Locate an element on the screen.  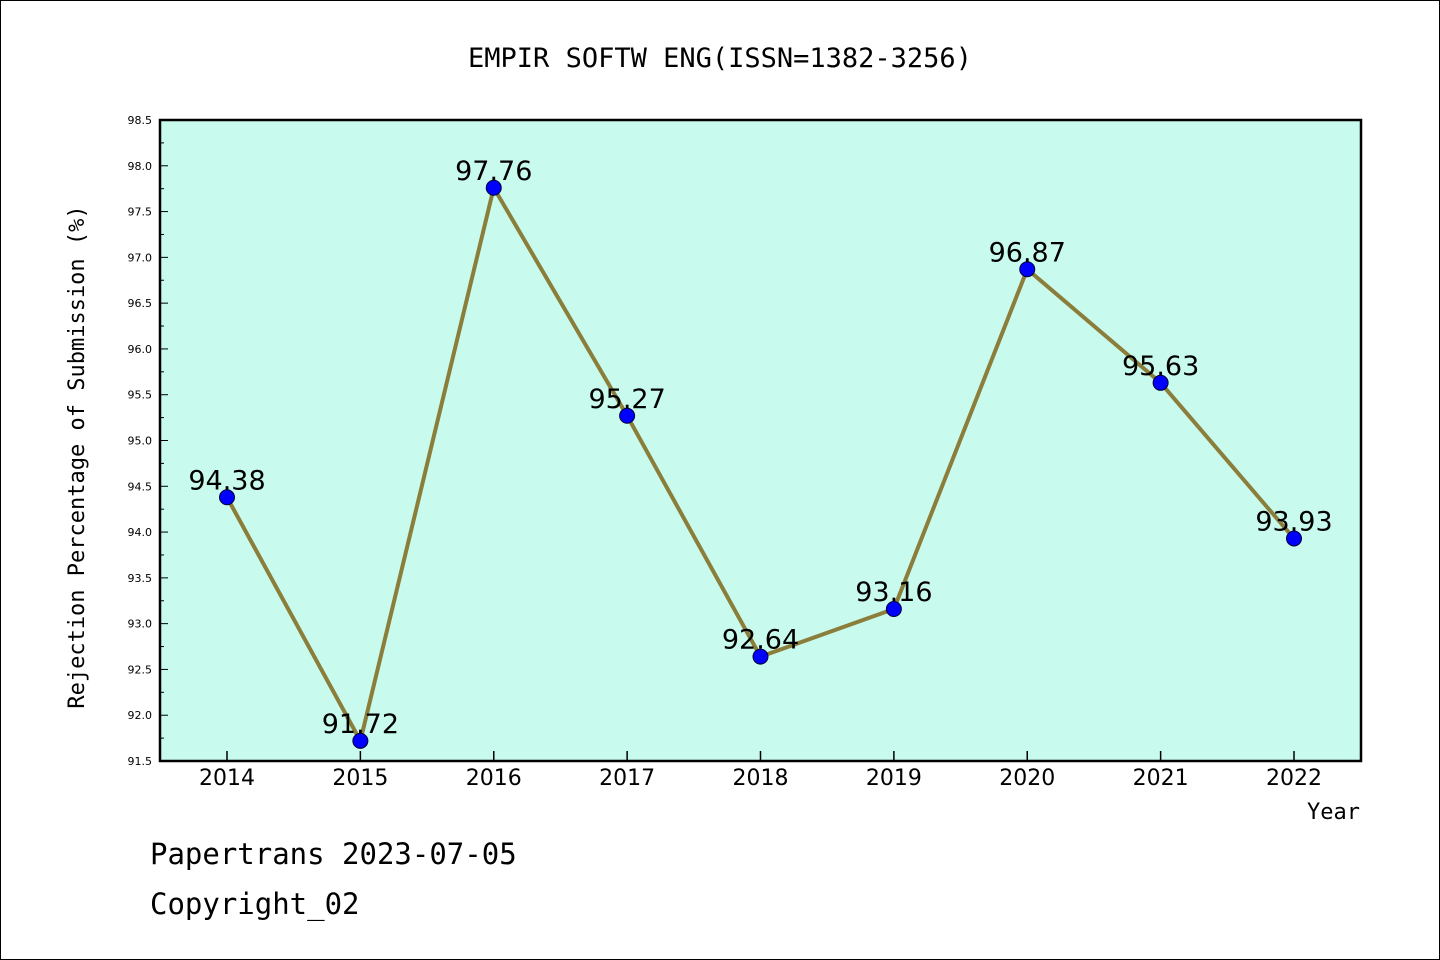
data-point-2018 is located at coordinates (760, 656).